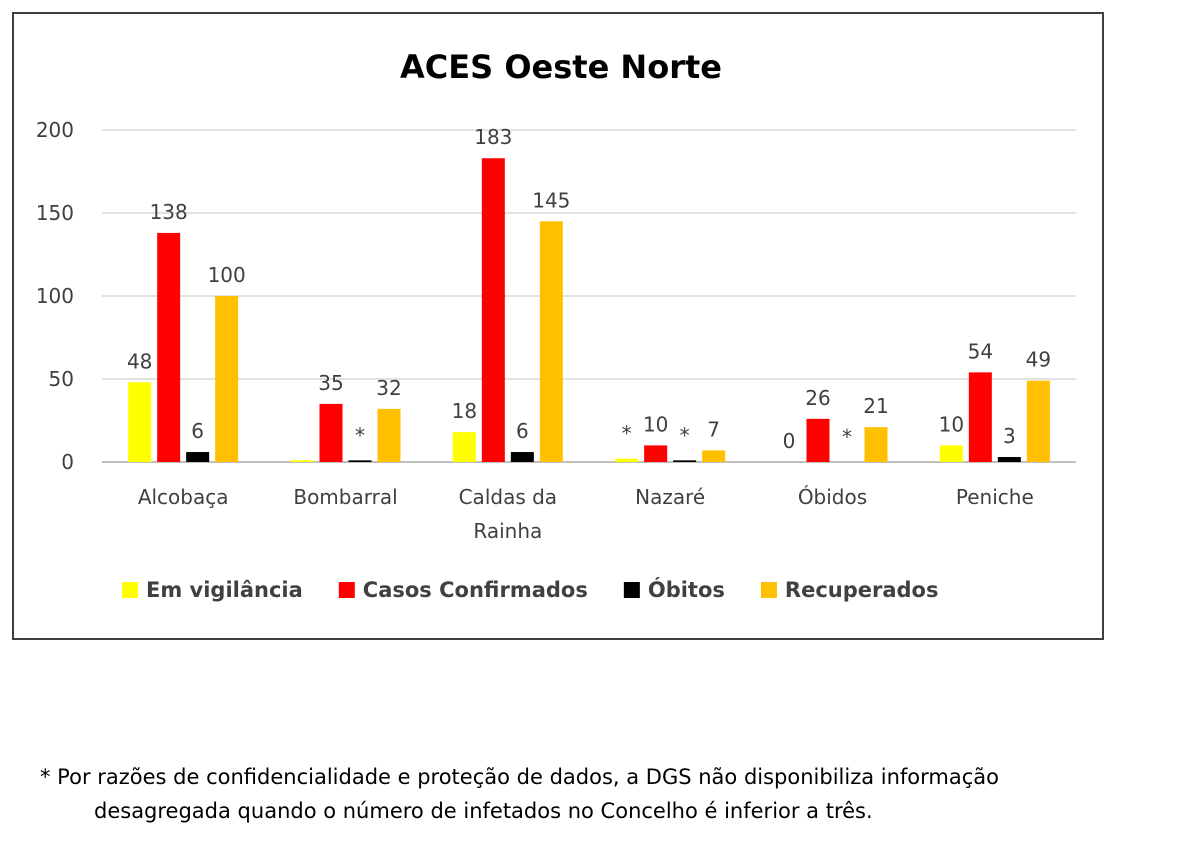 This screenshot has width=1200, height=846. Describe the element at coordinates (55, 296) in the screenshot. I see `y-tick-label: 100` at that location.